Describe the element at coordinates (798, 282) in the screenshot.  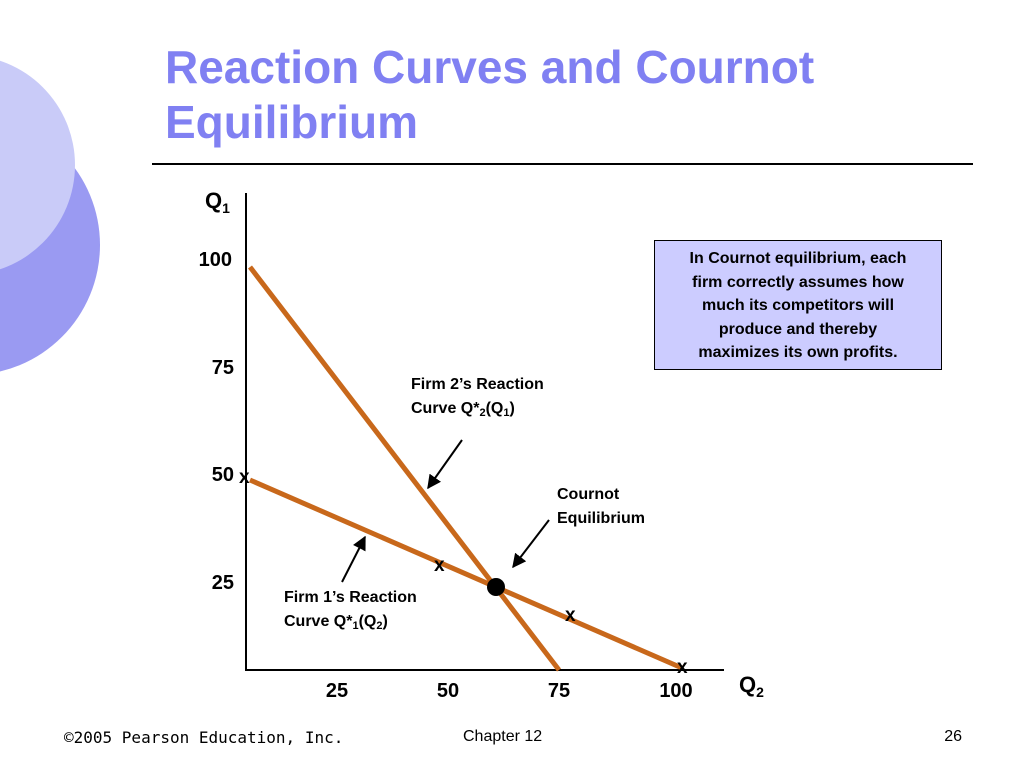
I see `callout-line: firm correctly assumes how` at that location.